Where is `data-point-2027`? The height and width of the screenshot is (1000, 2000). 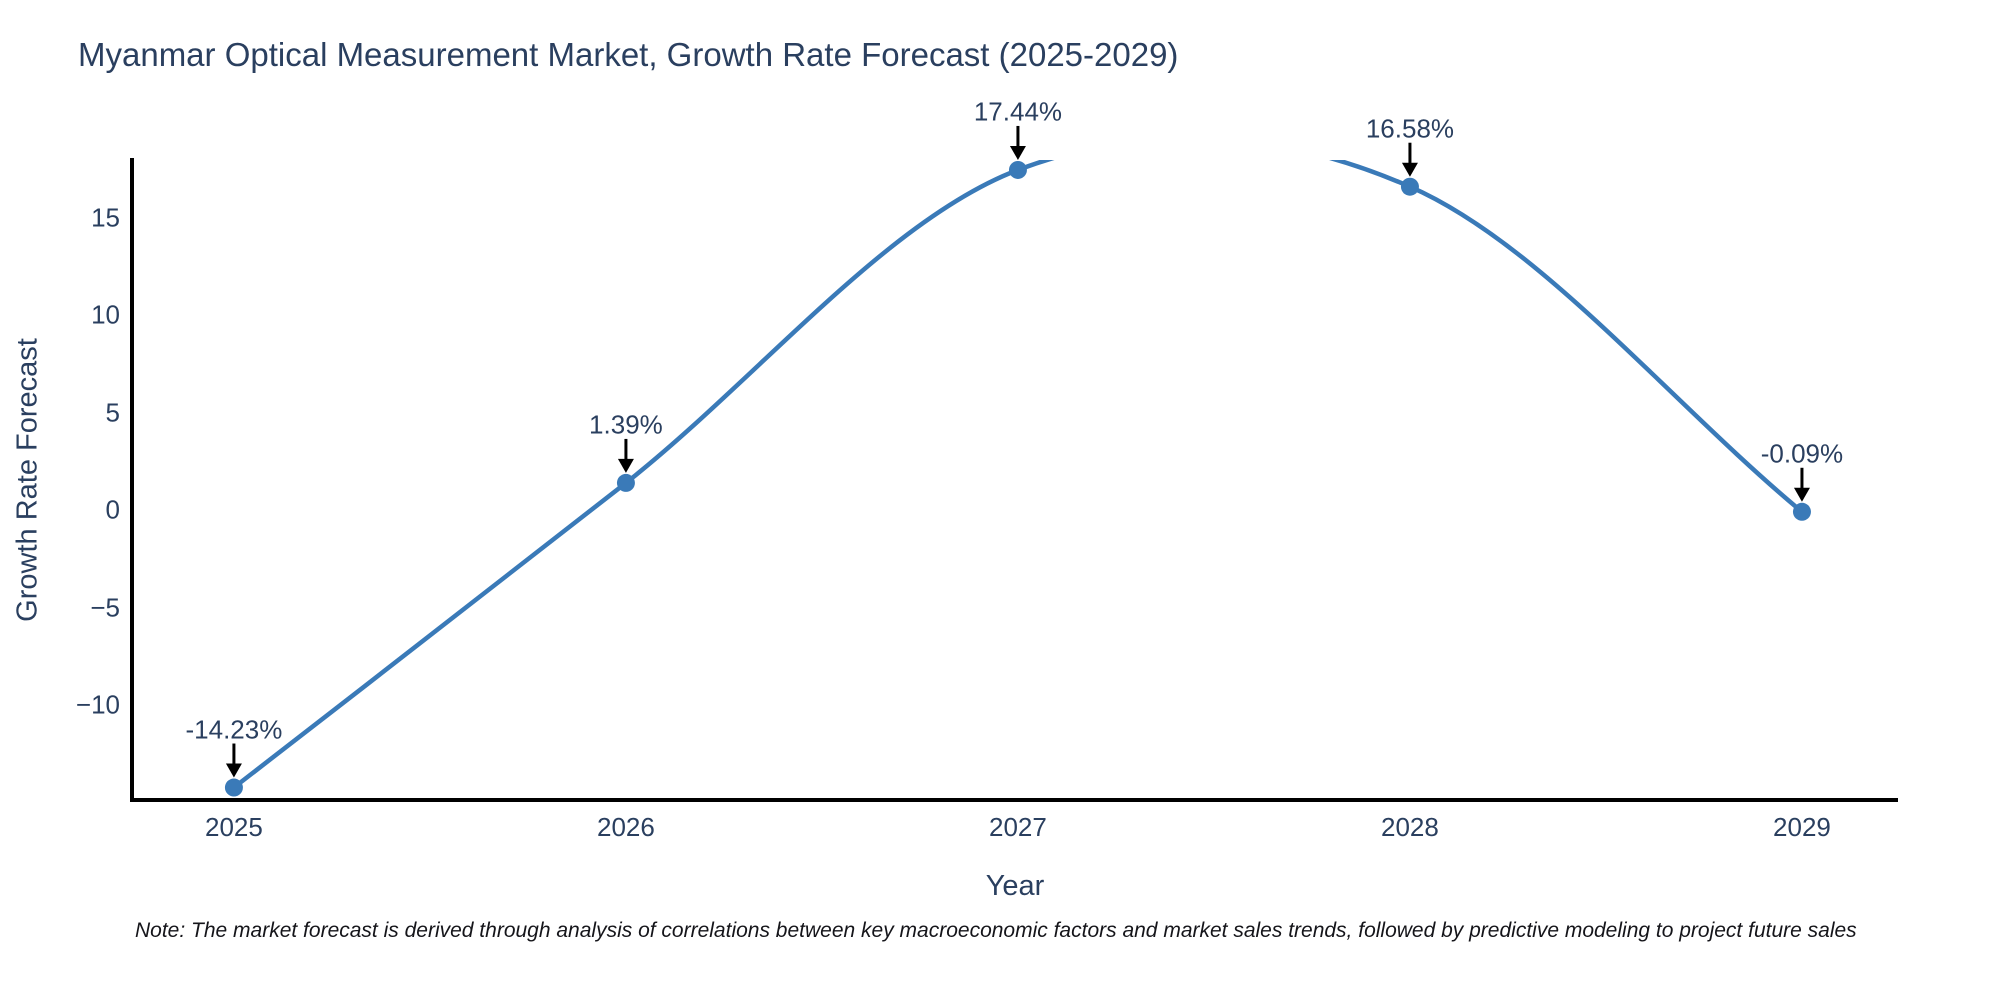 data-point-2027 is located at coordinates (1017, 169).